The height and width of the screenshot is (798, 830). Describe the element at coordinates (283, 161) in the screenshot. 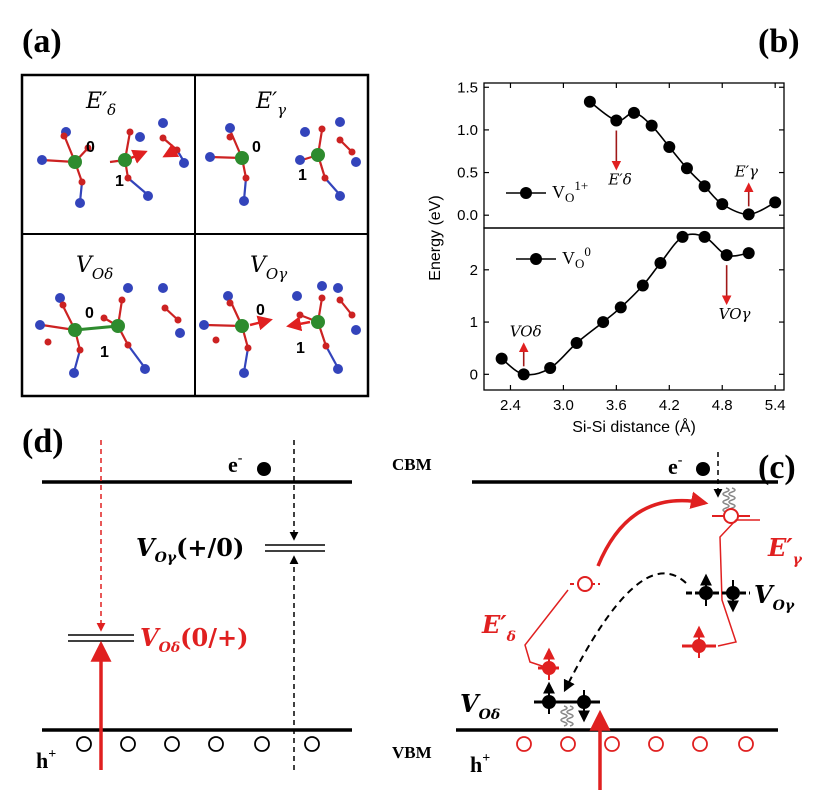

I see `molecule-e-gamma: 0 1` at that location.